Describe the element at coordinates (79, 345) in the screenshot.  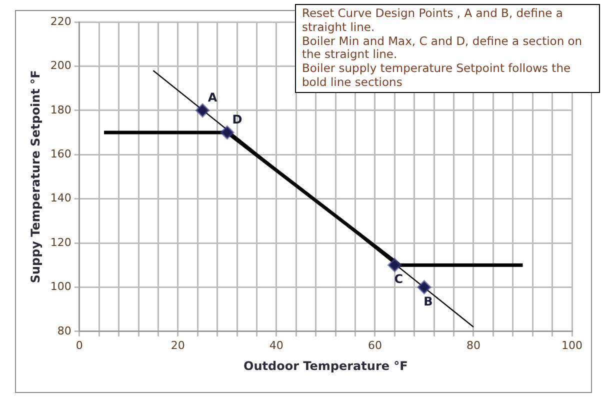
I see `x-tick-label: 0` at that location.